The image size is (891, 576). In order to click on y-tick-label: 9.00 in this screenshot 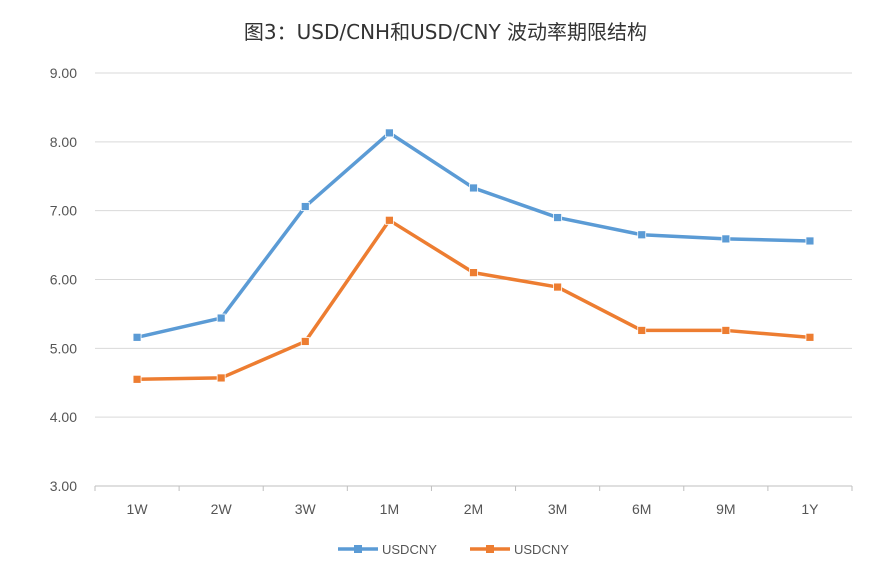, I will do `click(63, 73)`.